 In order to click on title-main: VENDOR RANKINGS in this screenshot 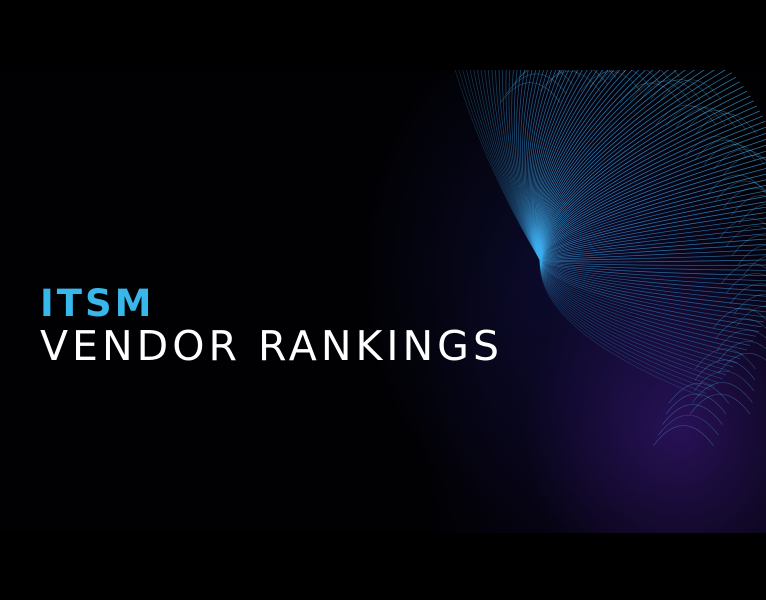, I will do `click(271, 346)`.